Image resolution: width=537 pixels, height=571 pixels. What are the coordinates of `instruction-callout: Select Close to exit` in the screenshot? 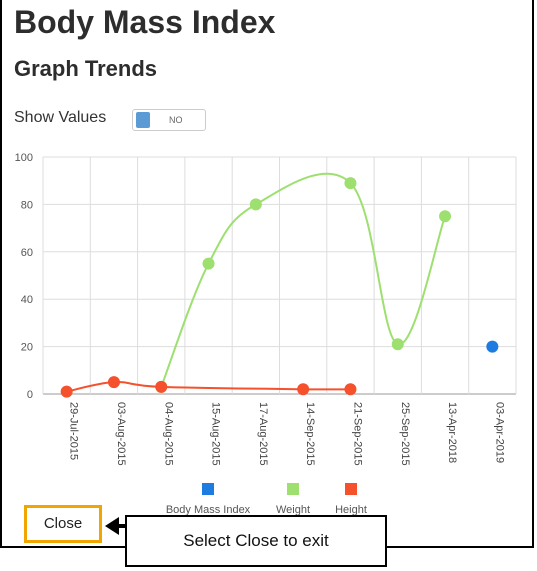 It's located at (256, 541).